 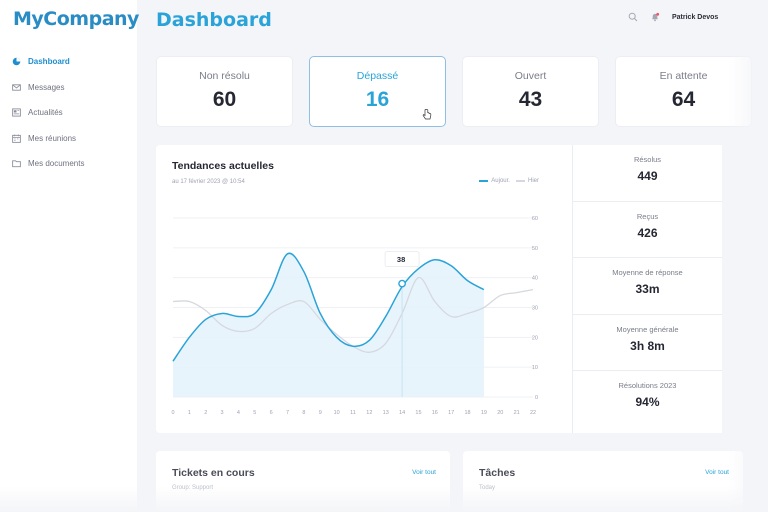 I want to click on y-tick-label: 20, so click(x=535, y=338).